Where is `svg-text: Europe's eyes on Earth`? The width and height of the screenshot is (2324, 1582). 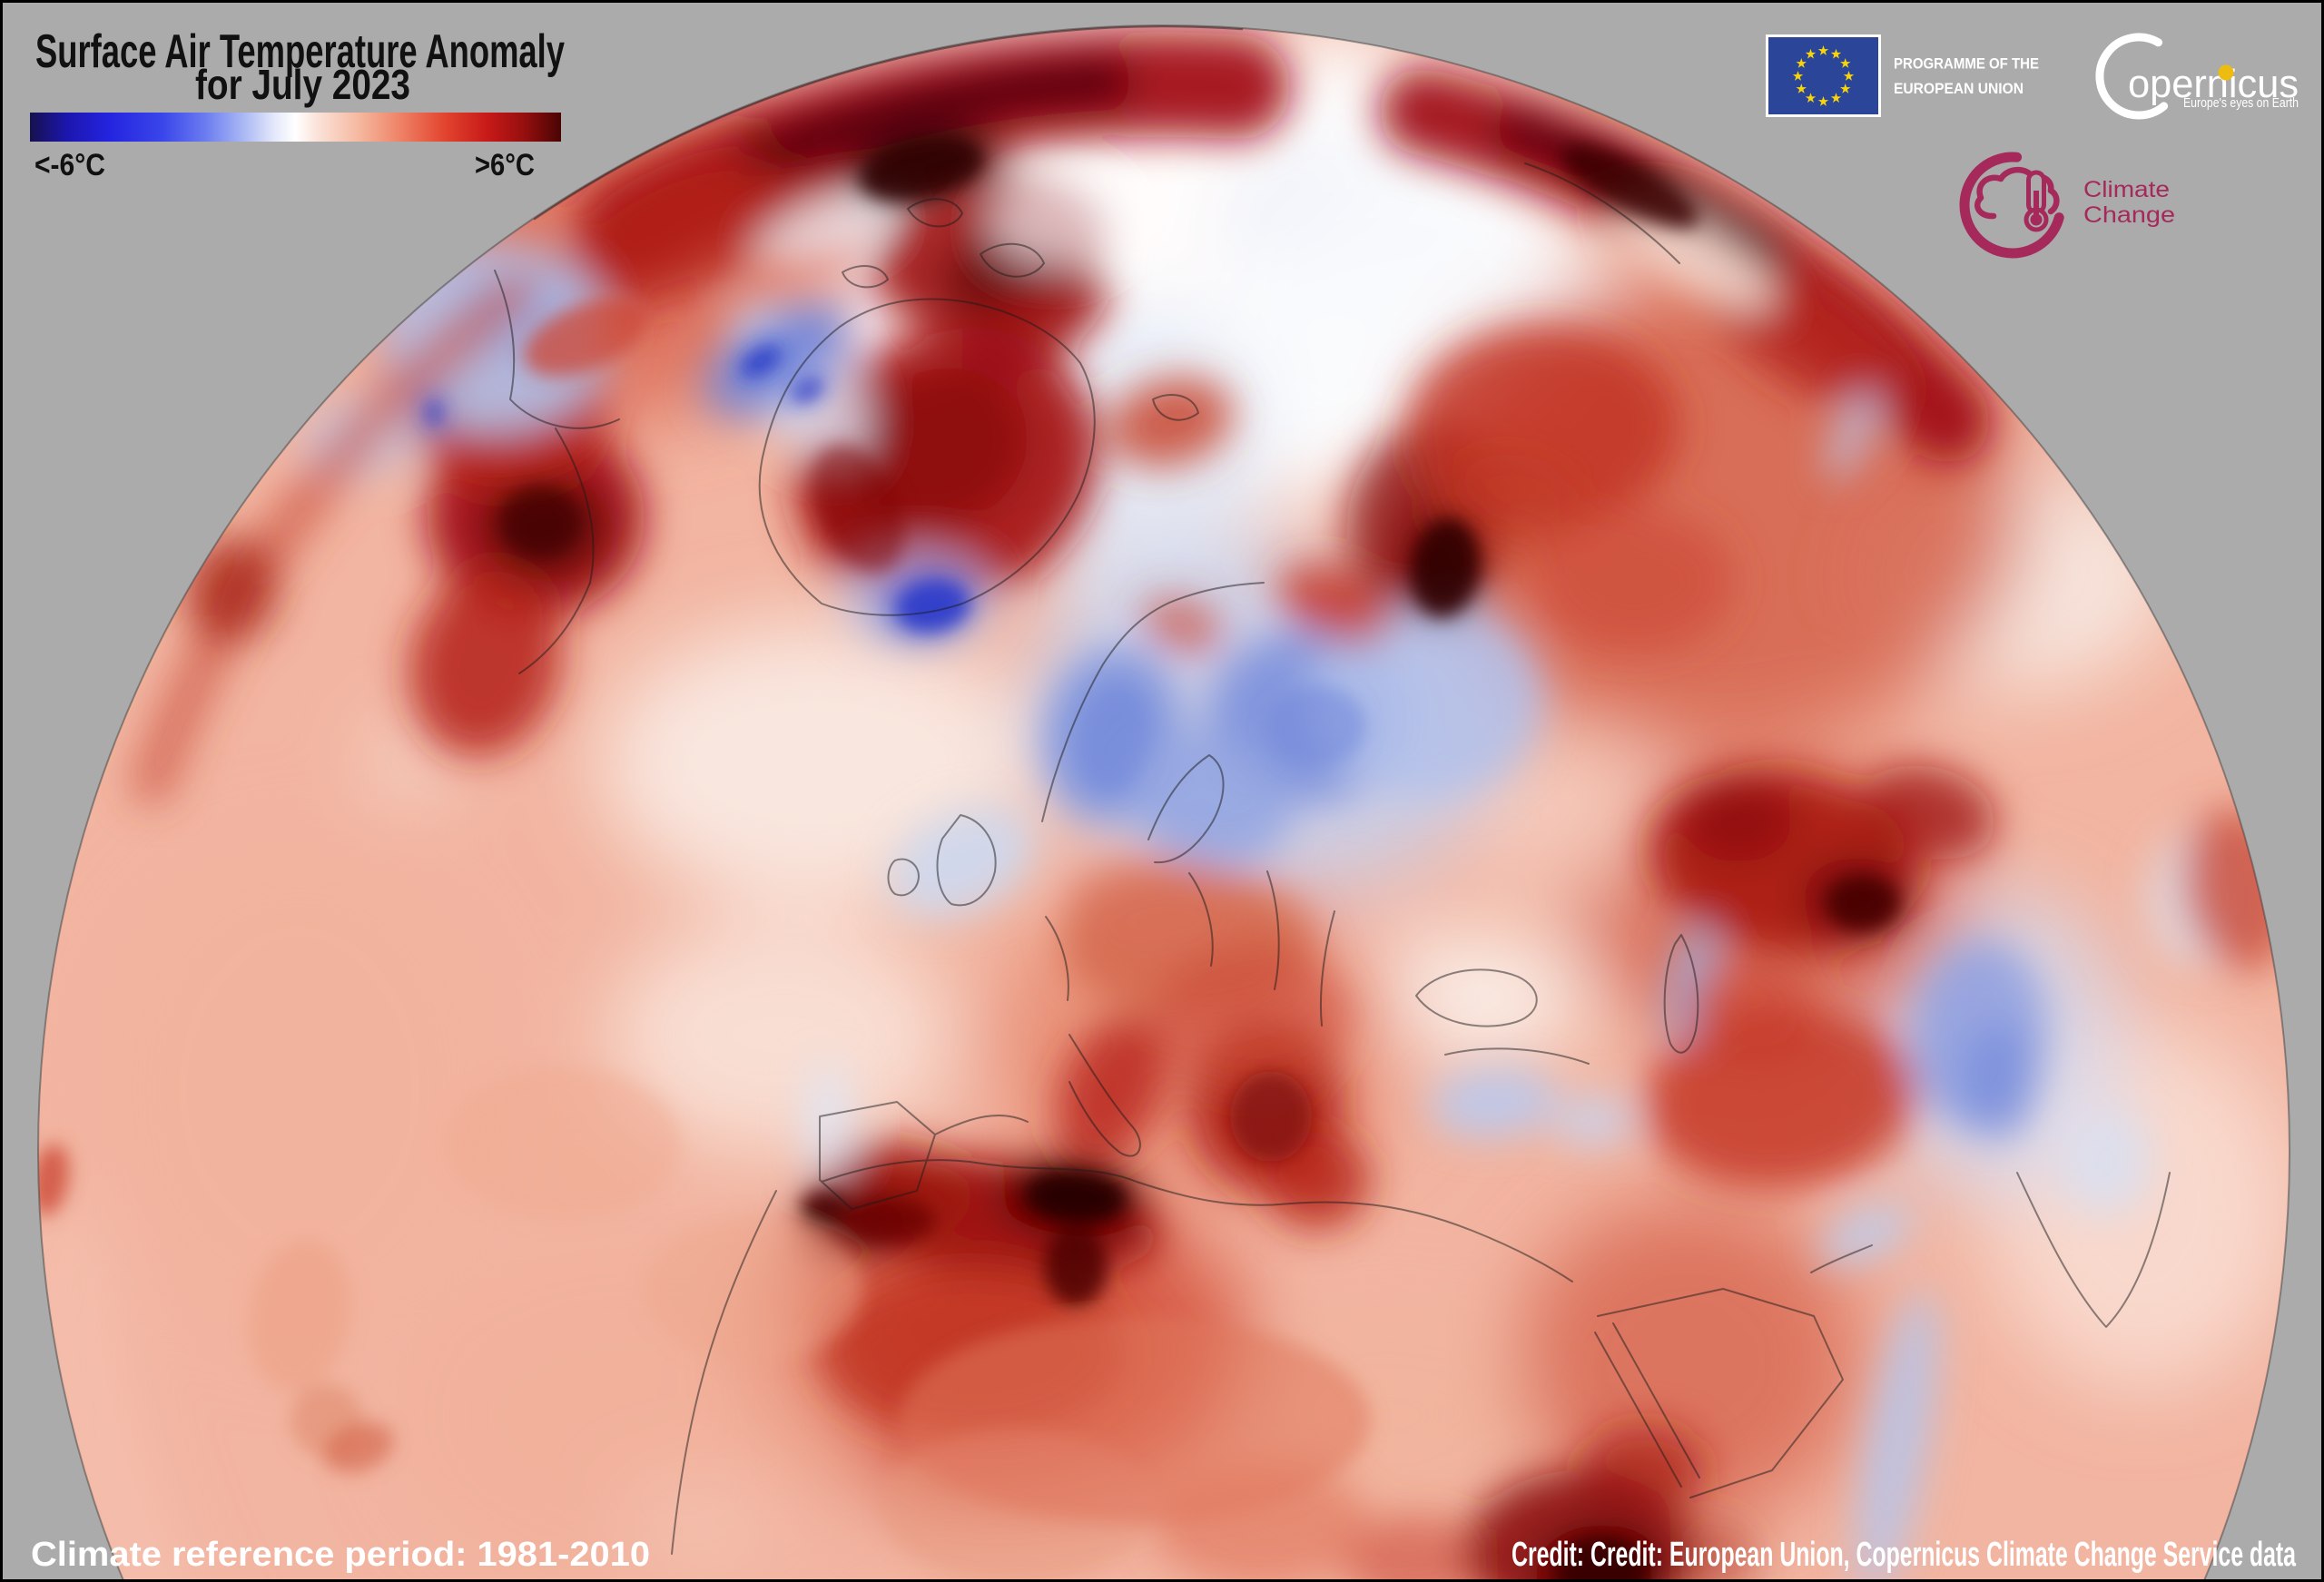
svg-text: Europe's eyes on Earth is located at coordinates (2241, 103).